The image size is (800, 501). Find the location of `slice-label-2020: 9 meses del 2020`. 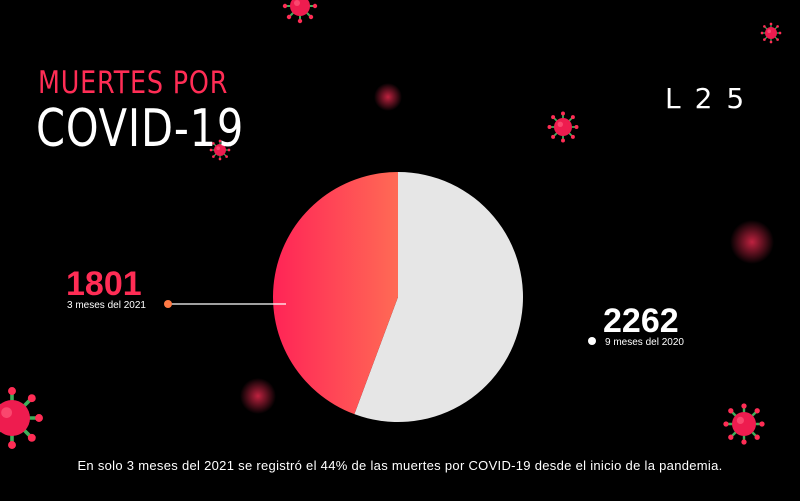

slice-label-2020: 9 meses del 2020 is located at coordinates (644, 342).